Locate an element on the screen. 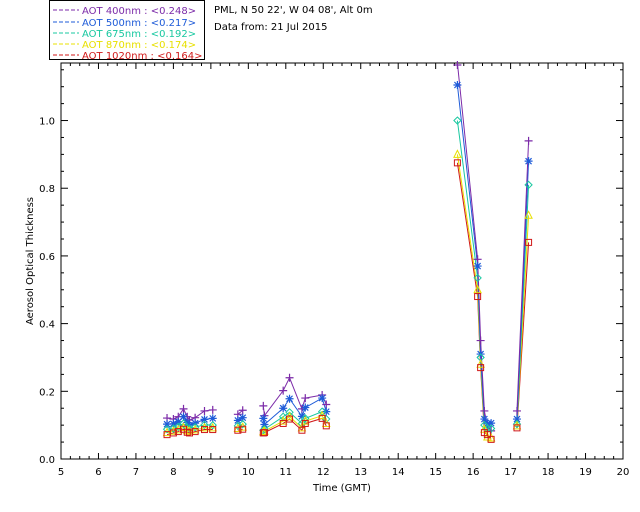 The image size is (640, 512). x-tick-label: 6 is located at coordinates (98, 472).